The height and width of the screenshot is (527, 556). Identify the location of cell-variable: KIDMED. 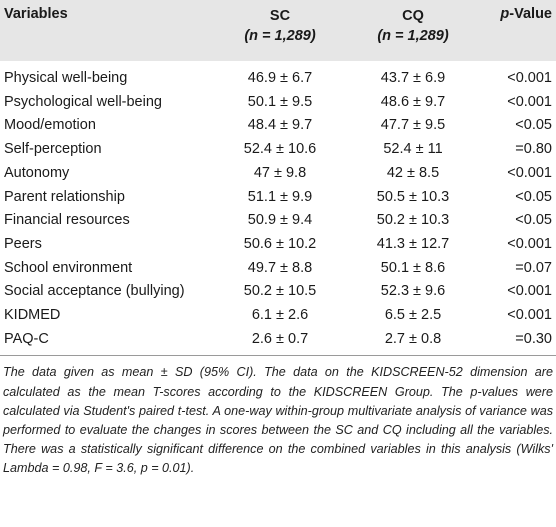
(32, 315).